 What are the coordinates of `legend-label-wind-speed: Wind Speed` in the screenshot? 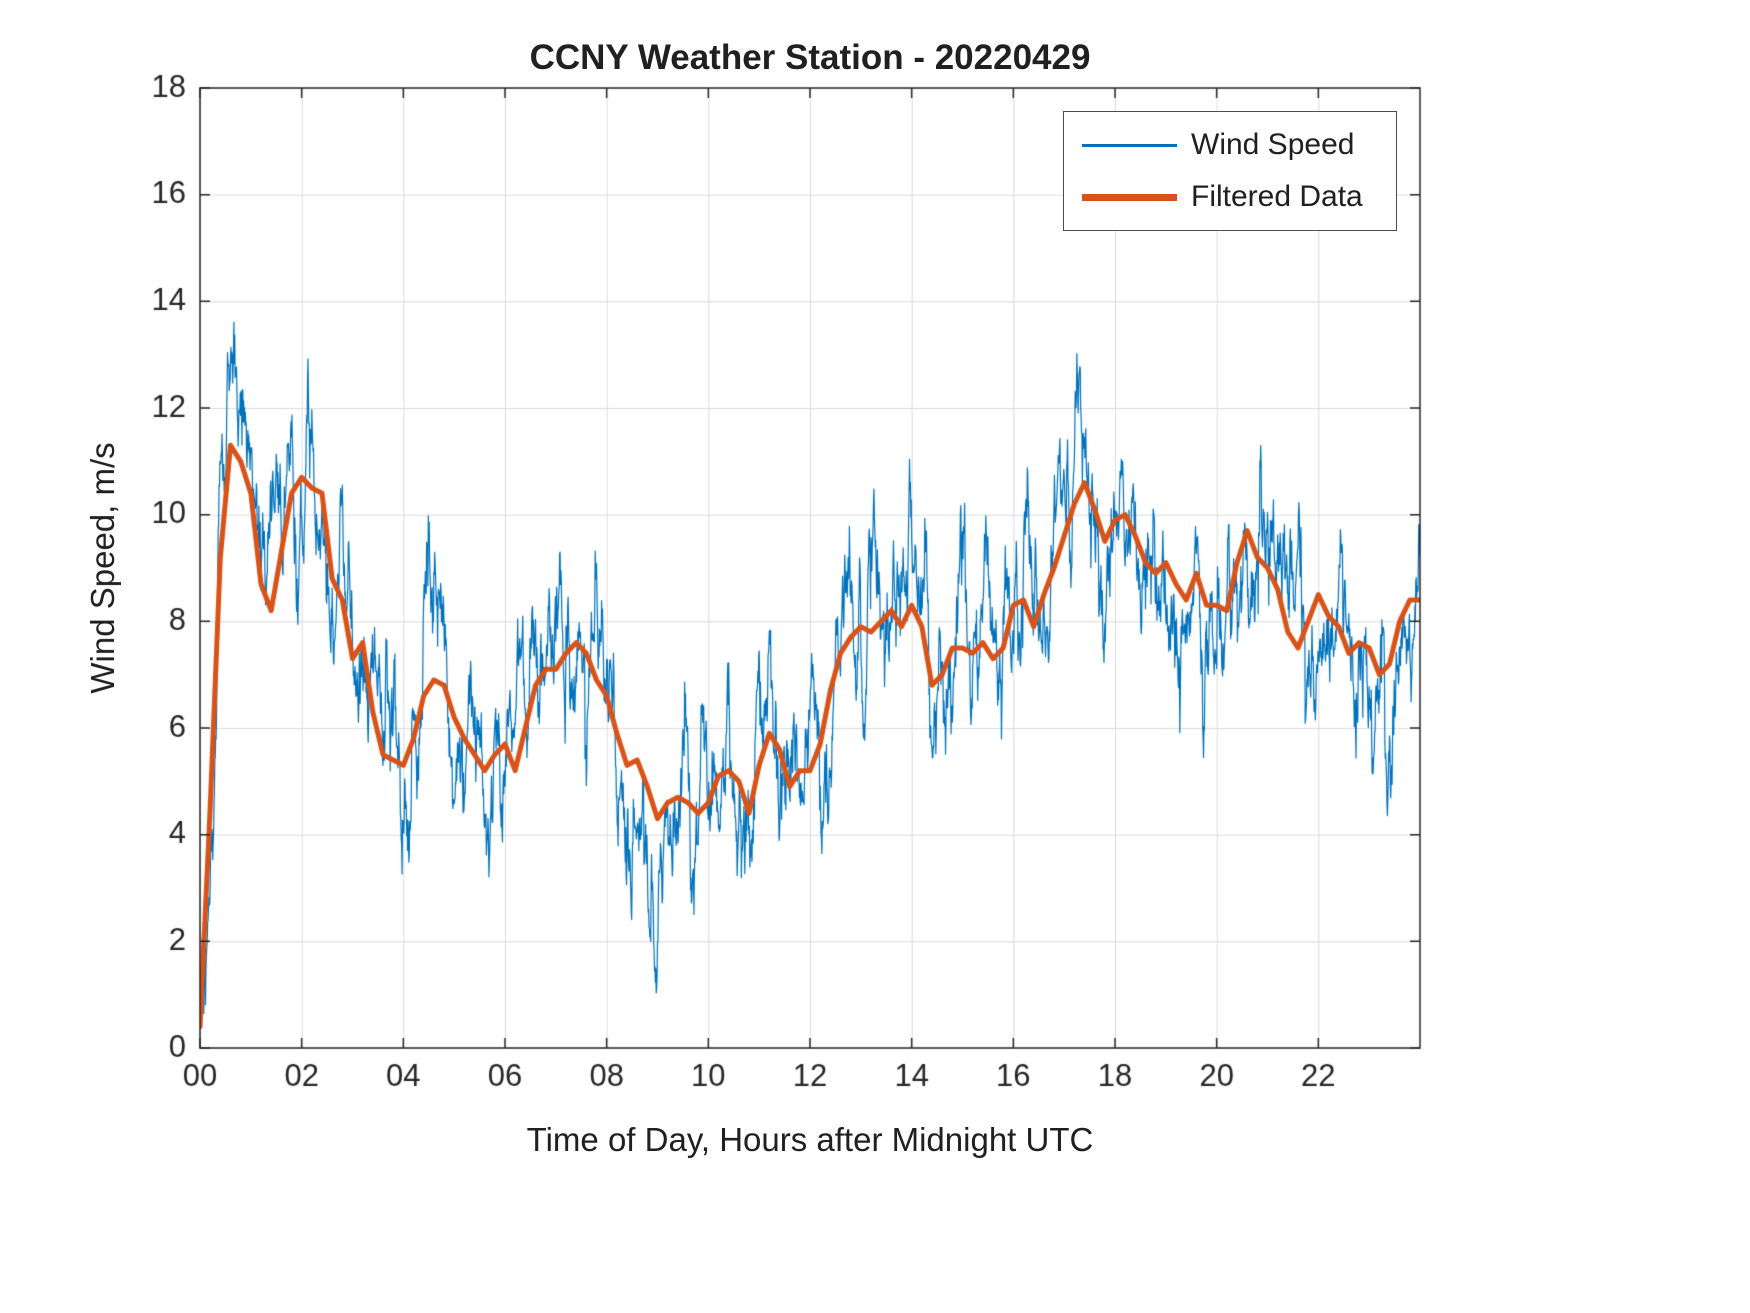 It's located at (1273, 144).